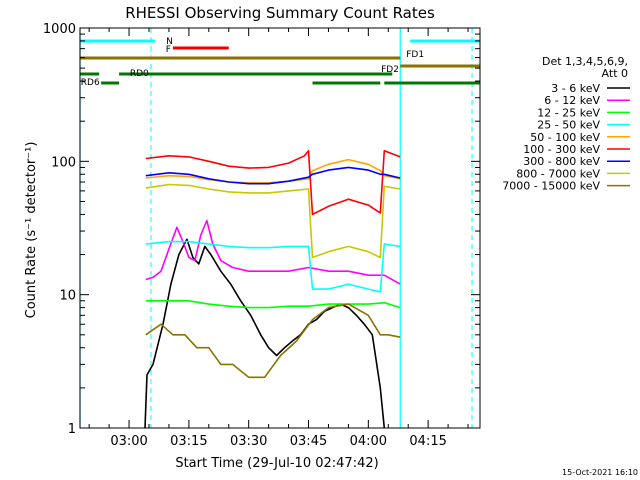 The width and height of the screenshot is (640, 480). Describe the element at coordinates (575, 88) in the screenshot. I see `legend-entry-label: 3 - 6 keV` at that location.